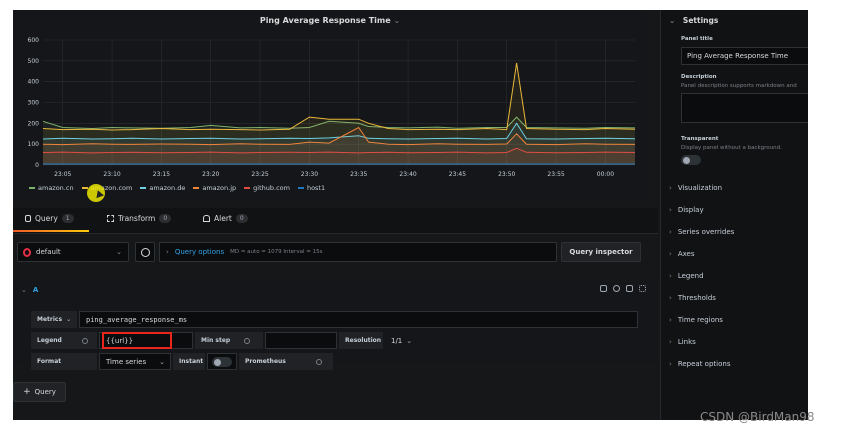  I want to click on x-tick-label: 23:55, so click(555, 174).